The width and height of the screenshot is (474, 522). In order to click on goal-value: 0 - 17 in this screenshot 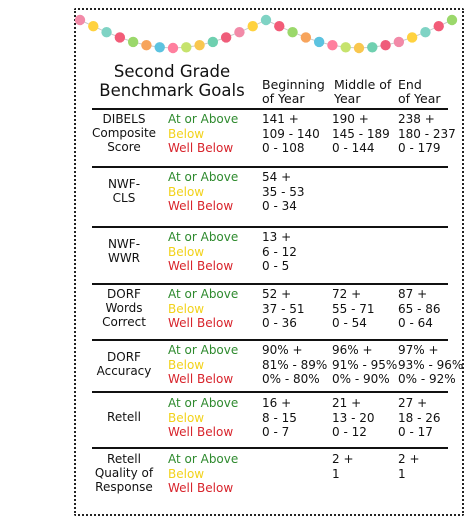, I will do `click(415, 432)`.